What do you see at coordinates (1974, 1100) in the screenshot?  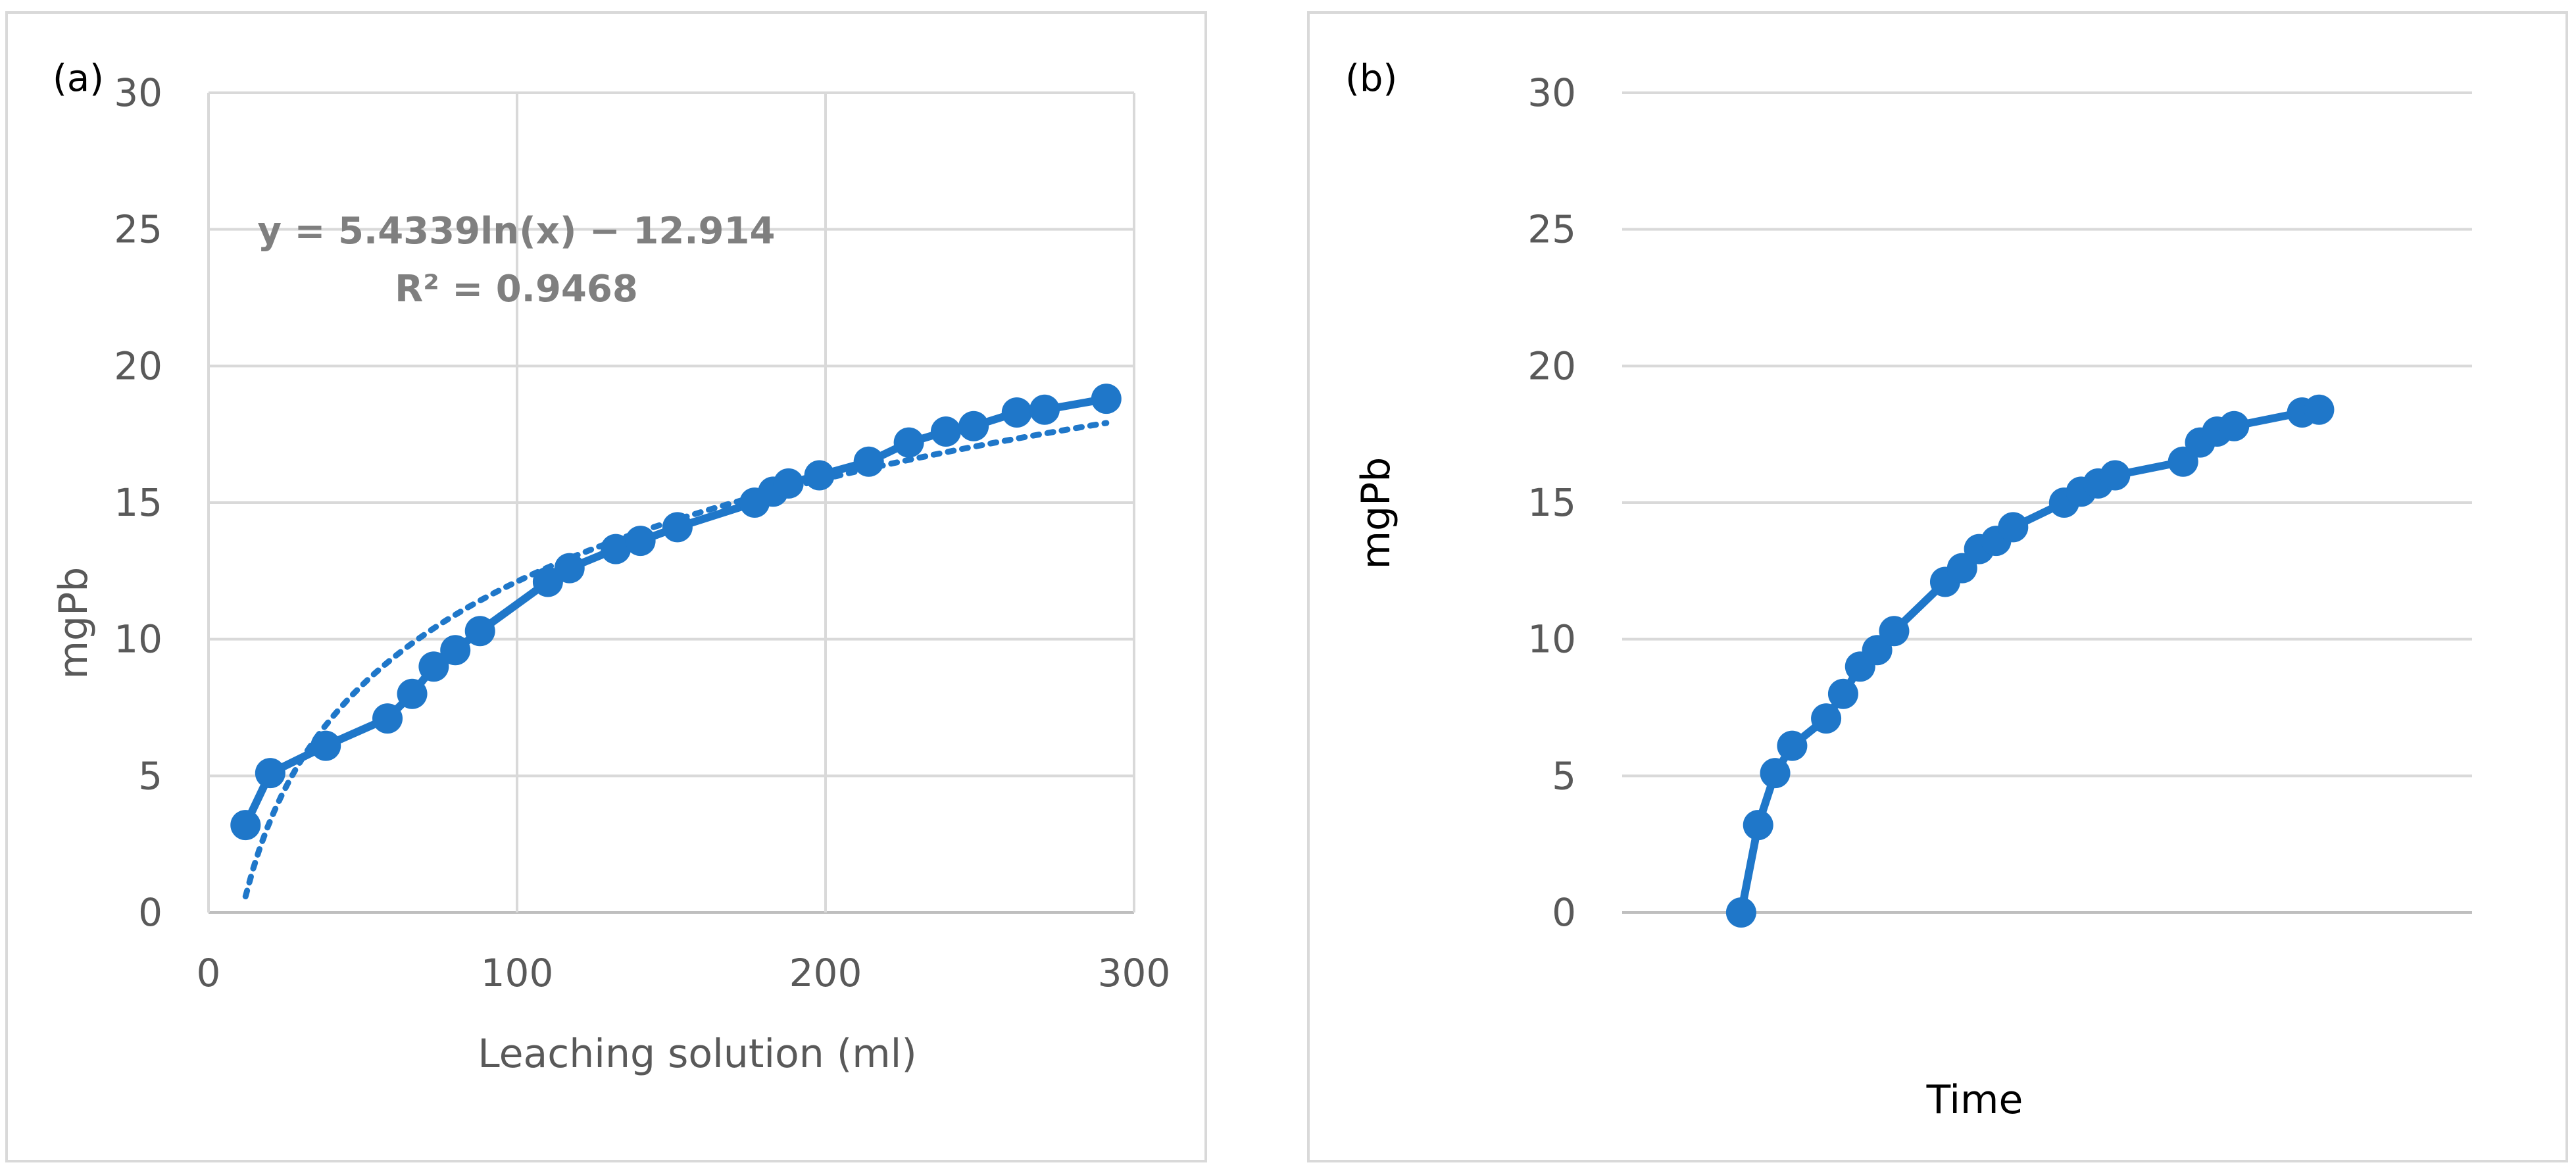 I see `chart-b-x-axis-title: Time` at bounding box center [1974, 1100].